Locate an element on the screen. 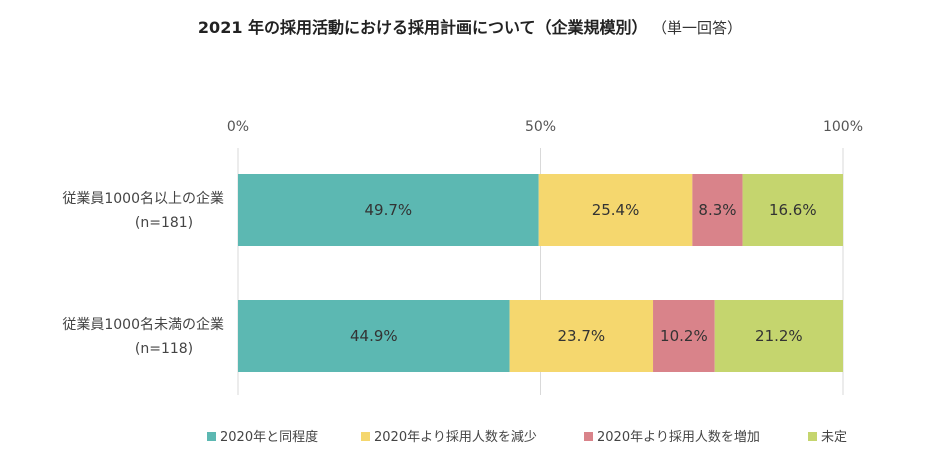  legend: 2020年と同程度 2020年より採用人数を減少 2020年より採用人数を増加 未定 is located at coordinates (527, 437).